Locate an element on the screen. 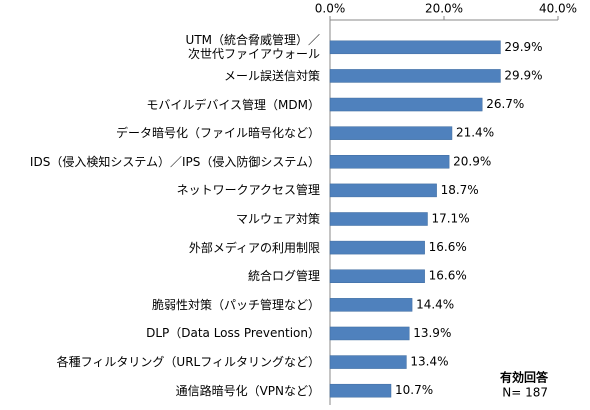  value-label: 13.4% is located at coordinates (429, 362).